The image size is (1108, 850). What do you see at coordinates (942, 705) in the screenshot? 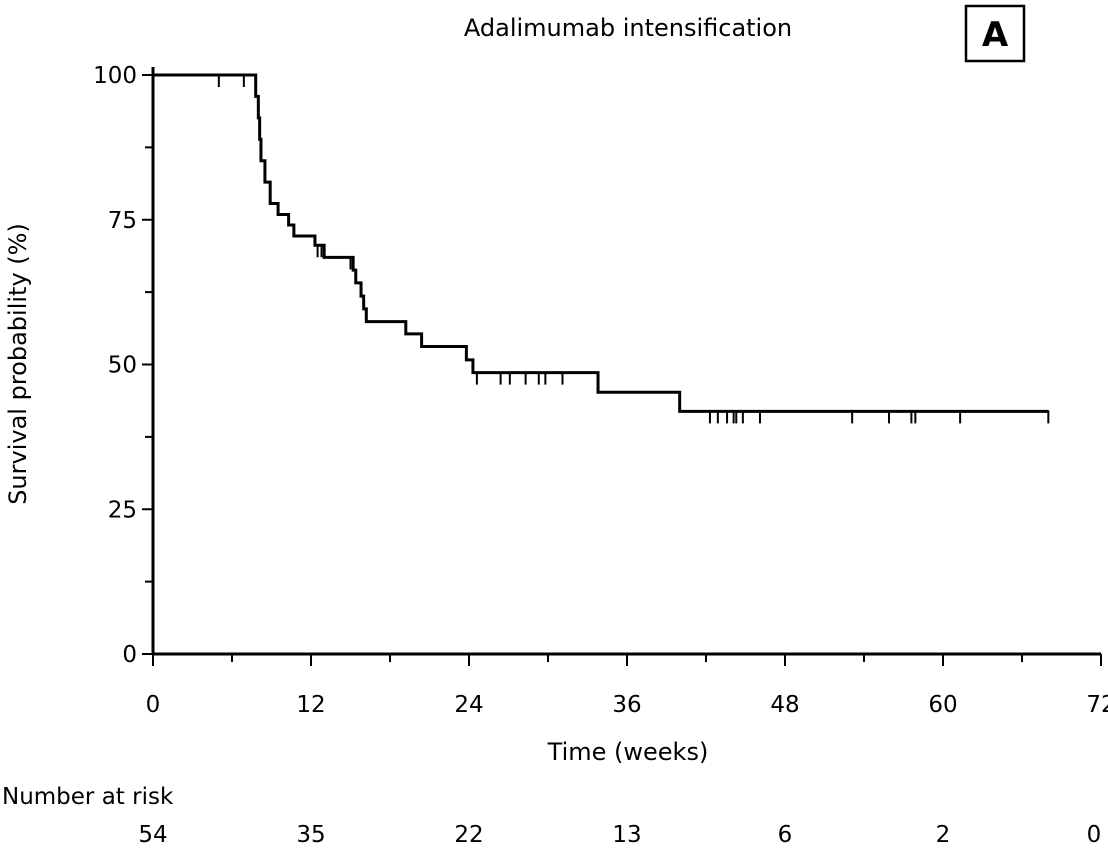
I see `x-tick-label: 60` at bounding box center [942, 705].